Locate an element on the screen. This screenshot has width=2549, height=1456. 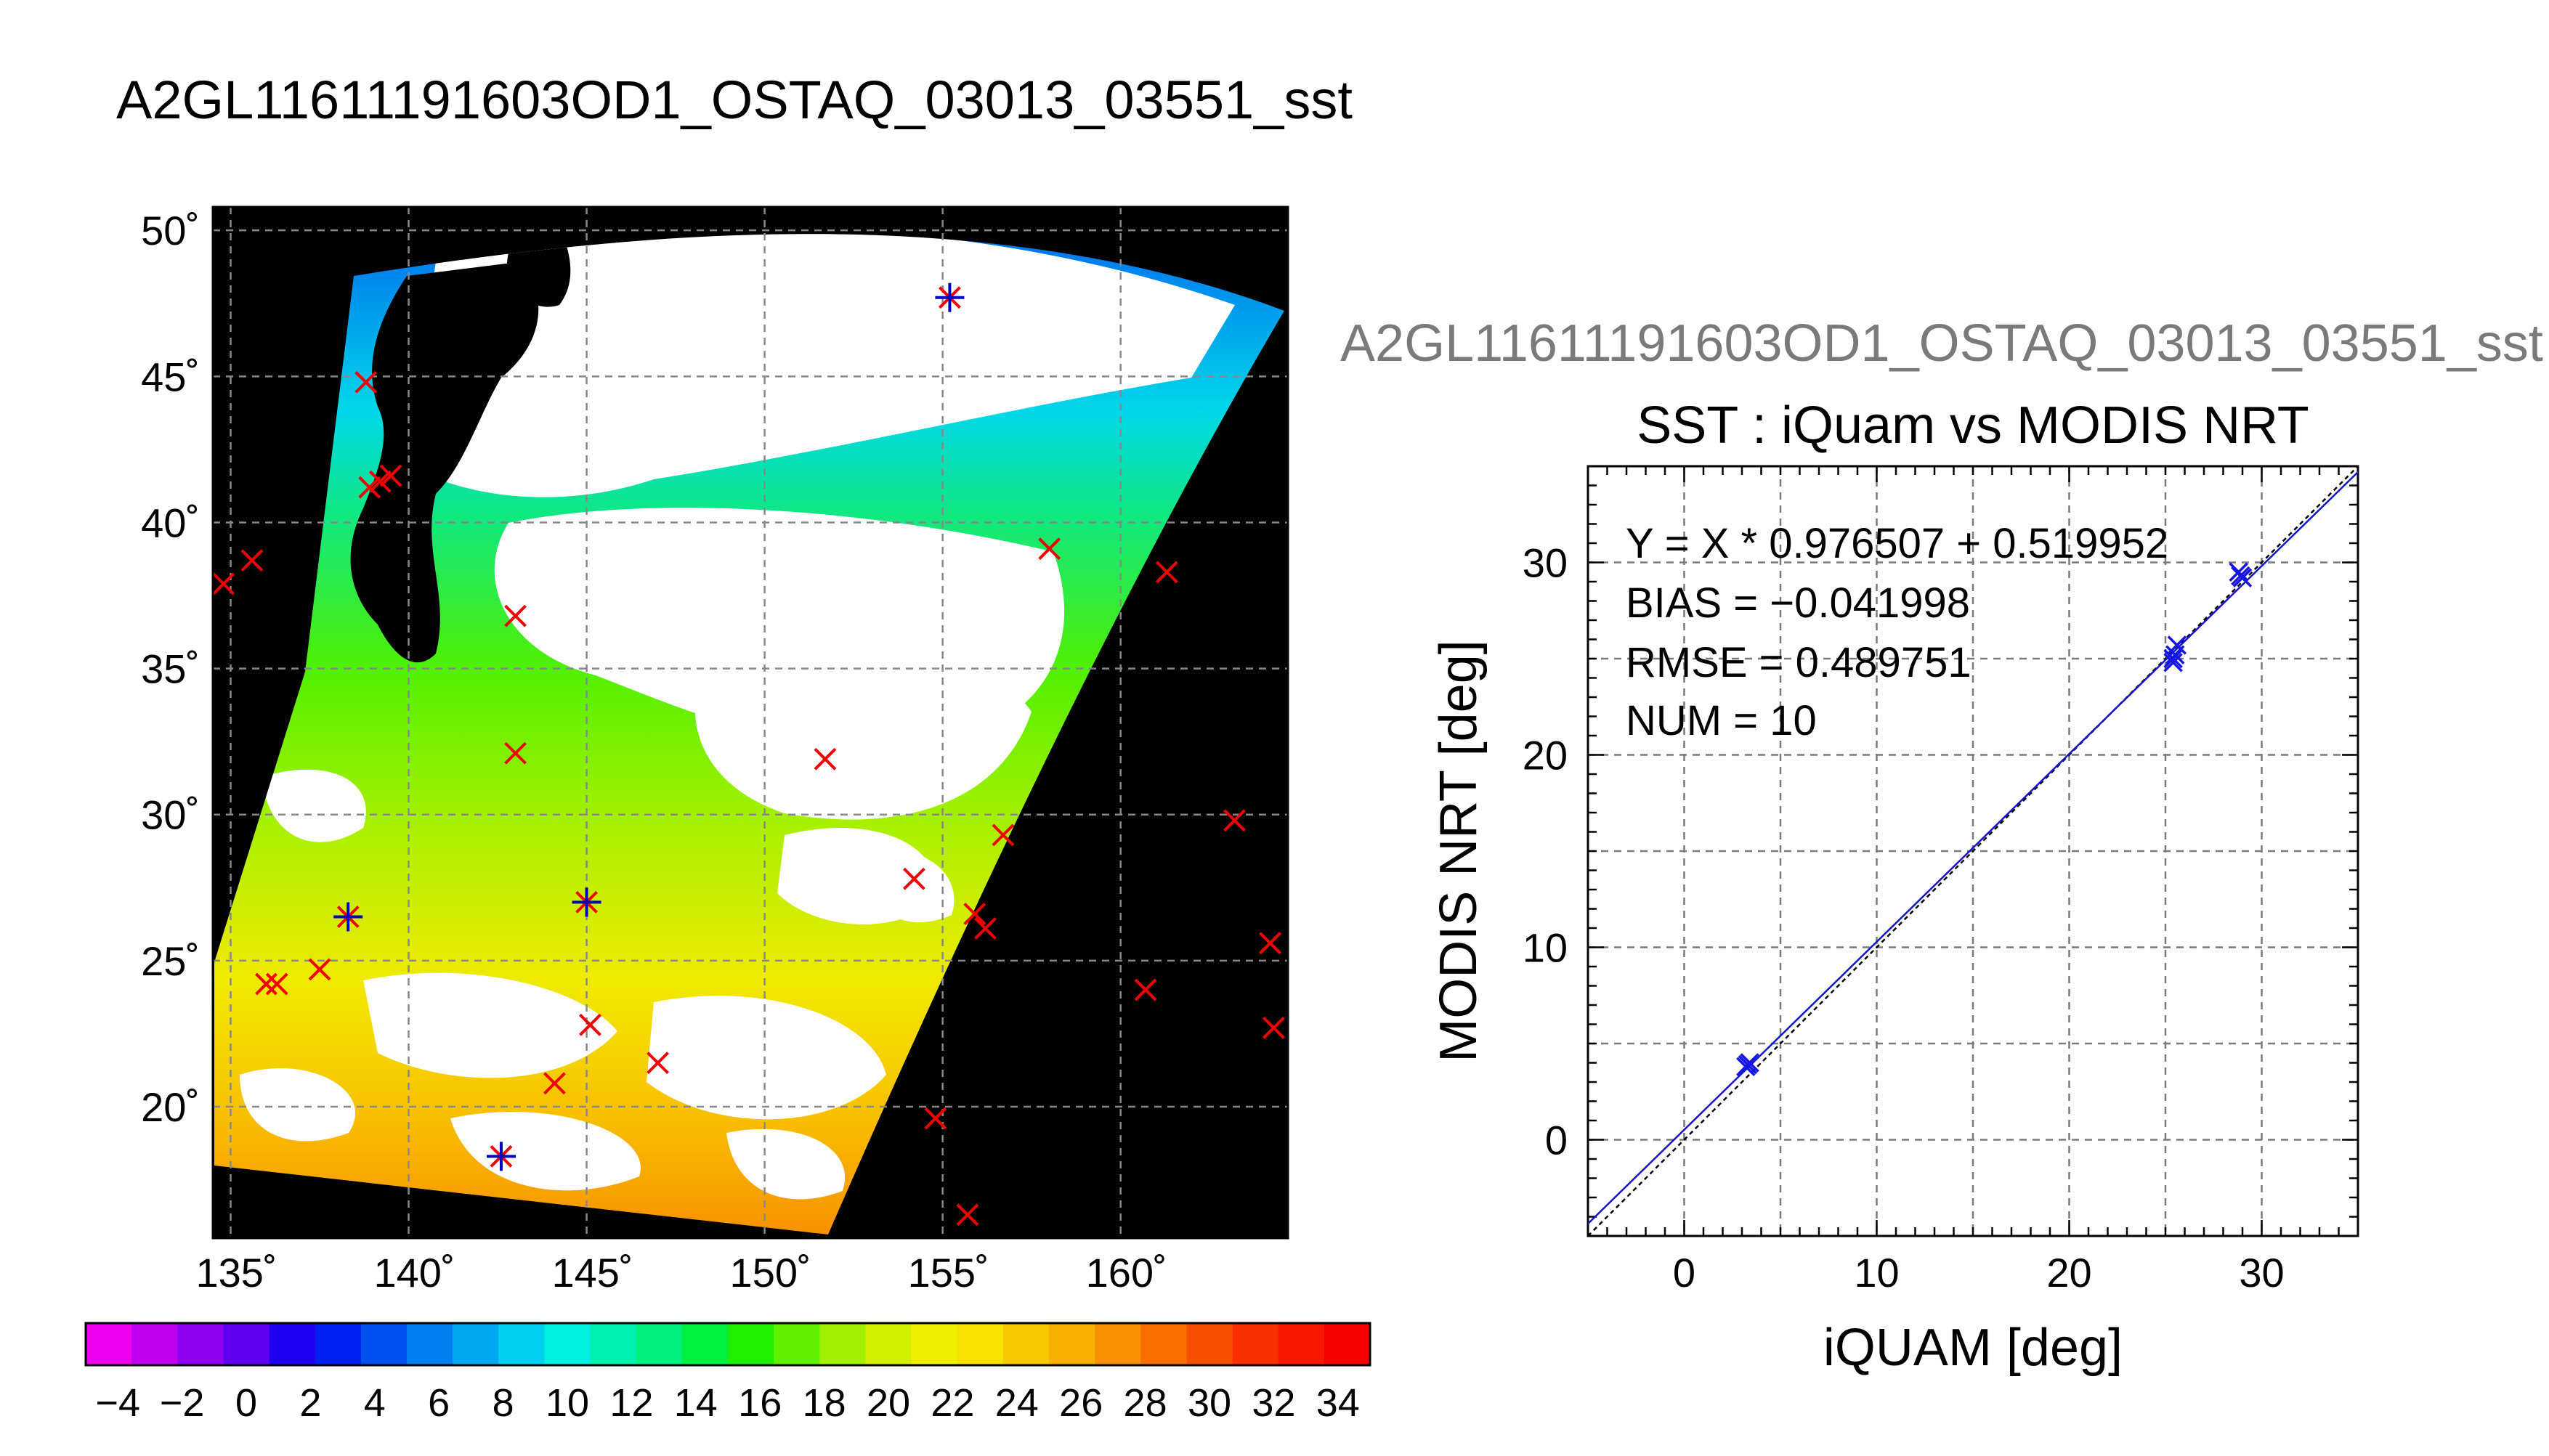
lat-tick-label: 30˚ is located at coordinates (171, 815).